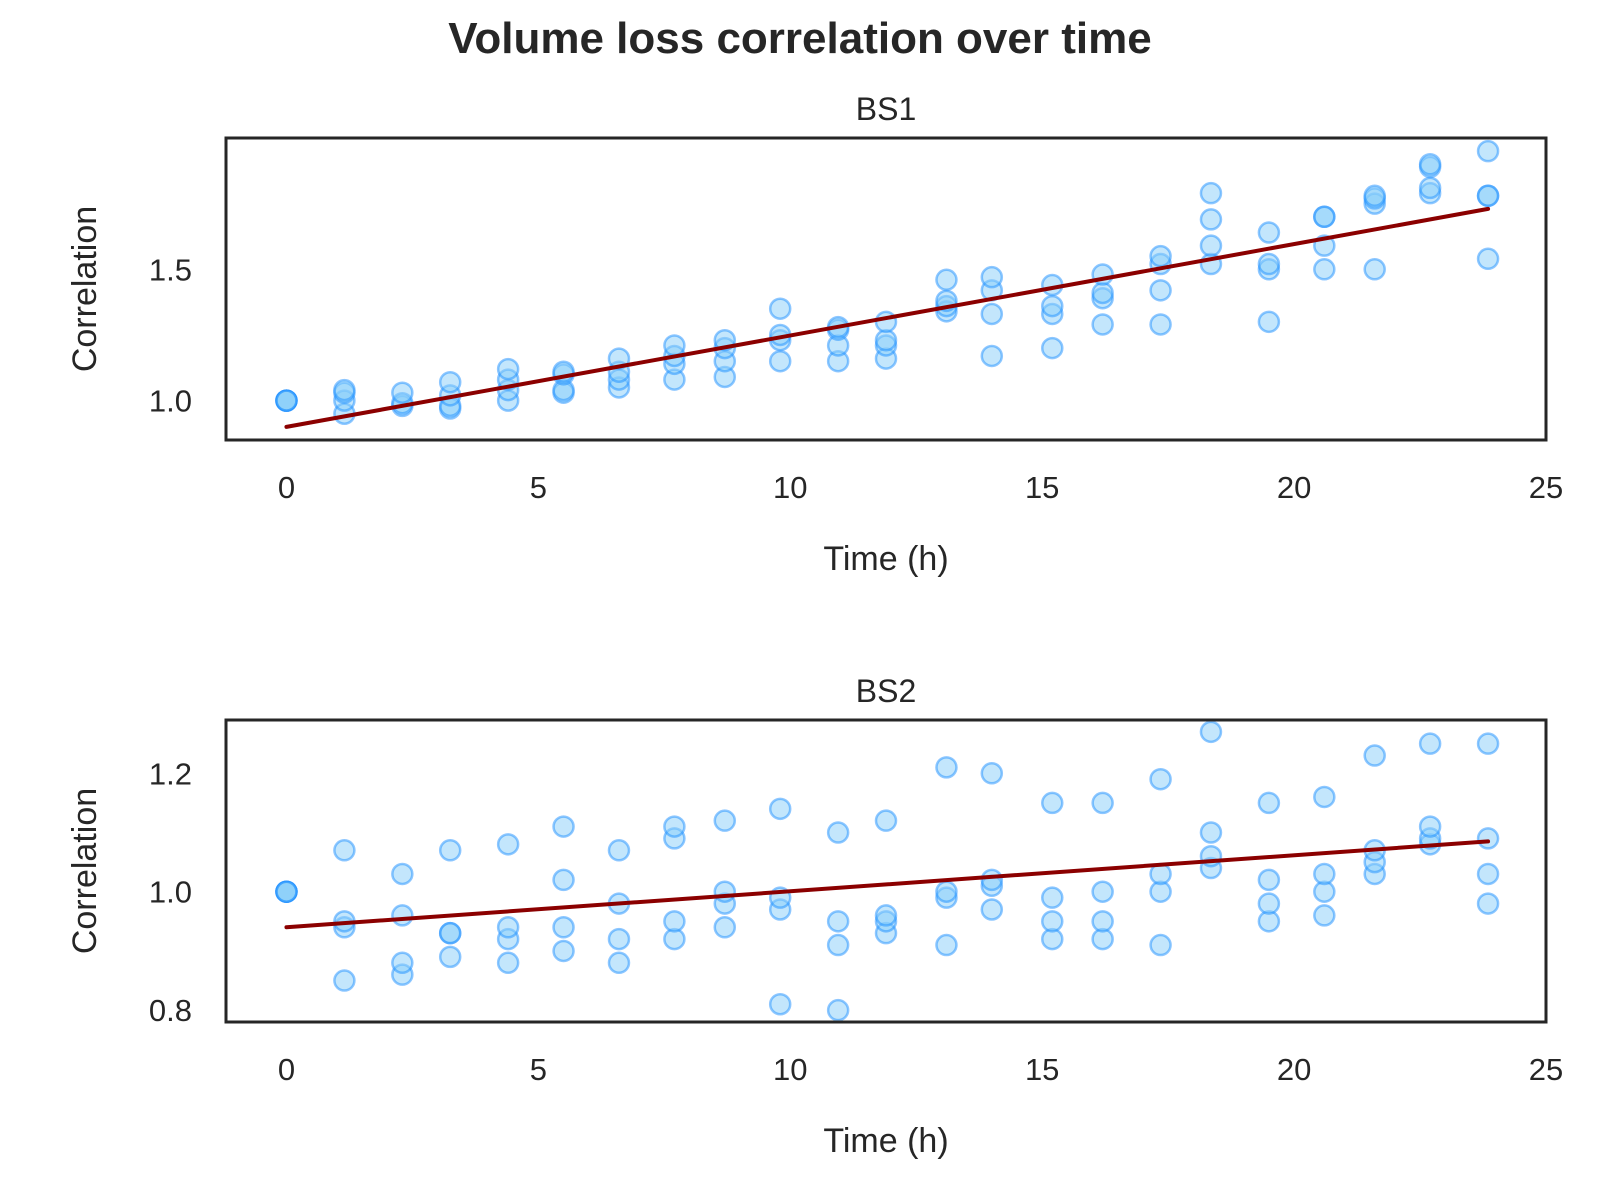  What do you see at coordinates (886, 109) in the screenshot?
I see `subplot-title: BS1` at bounding box center [886, 109].